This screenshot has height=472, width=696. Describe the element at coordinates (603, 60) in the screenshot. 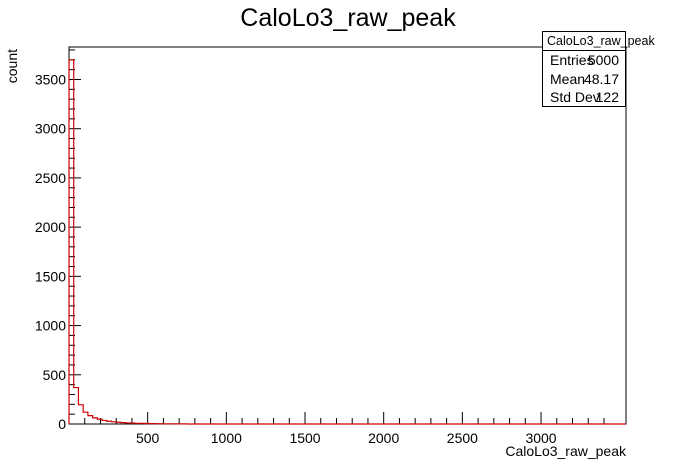

I see `stats-value: 5000` at that location.